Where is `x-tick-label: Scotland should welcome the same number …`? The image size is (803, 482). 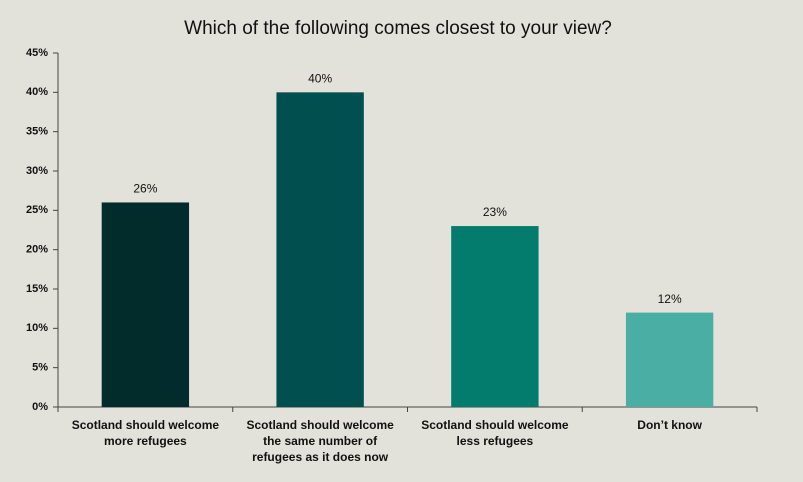
x-tick-label: Scotland should welcome the same number … is located at coordinates (320, 441).